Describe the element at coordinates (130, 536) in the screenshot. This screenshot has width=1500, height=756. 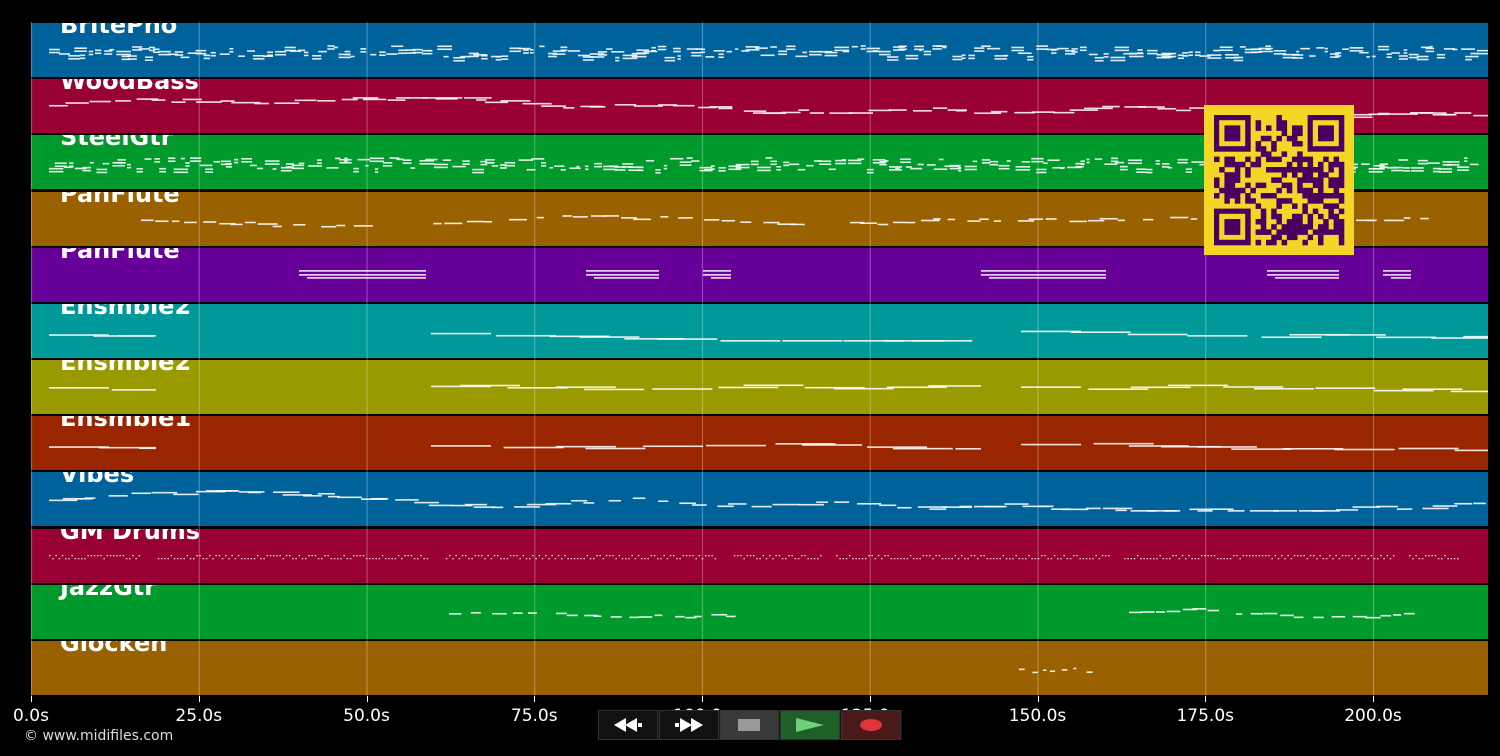
I see `track-name: GM Drums` at that location.